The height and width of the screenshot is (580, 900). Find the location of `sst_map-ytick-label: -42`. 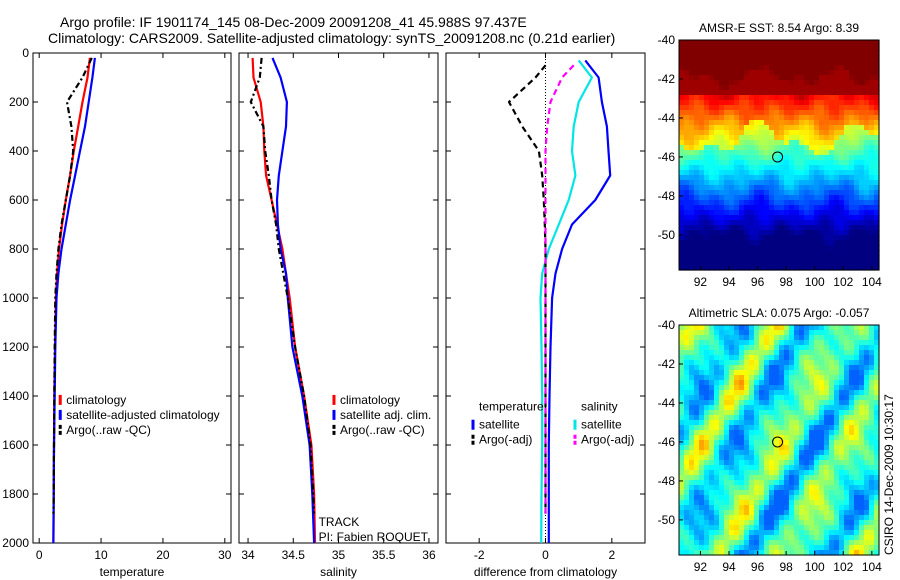

sst_map-ytick-label: -42 is located at coordinates (667, 79).